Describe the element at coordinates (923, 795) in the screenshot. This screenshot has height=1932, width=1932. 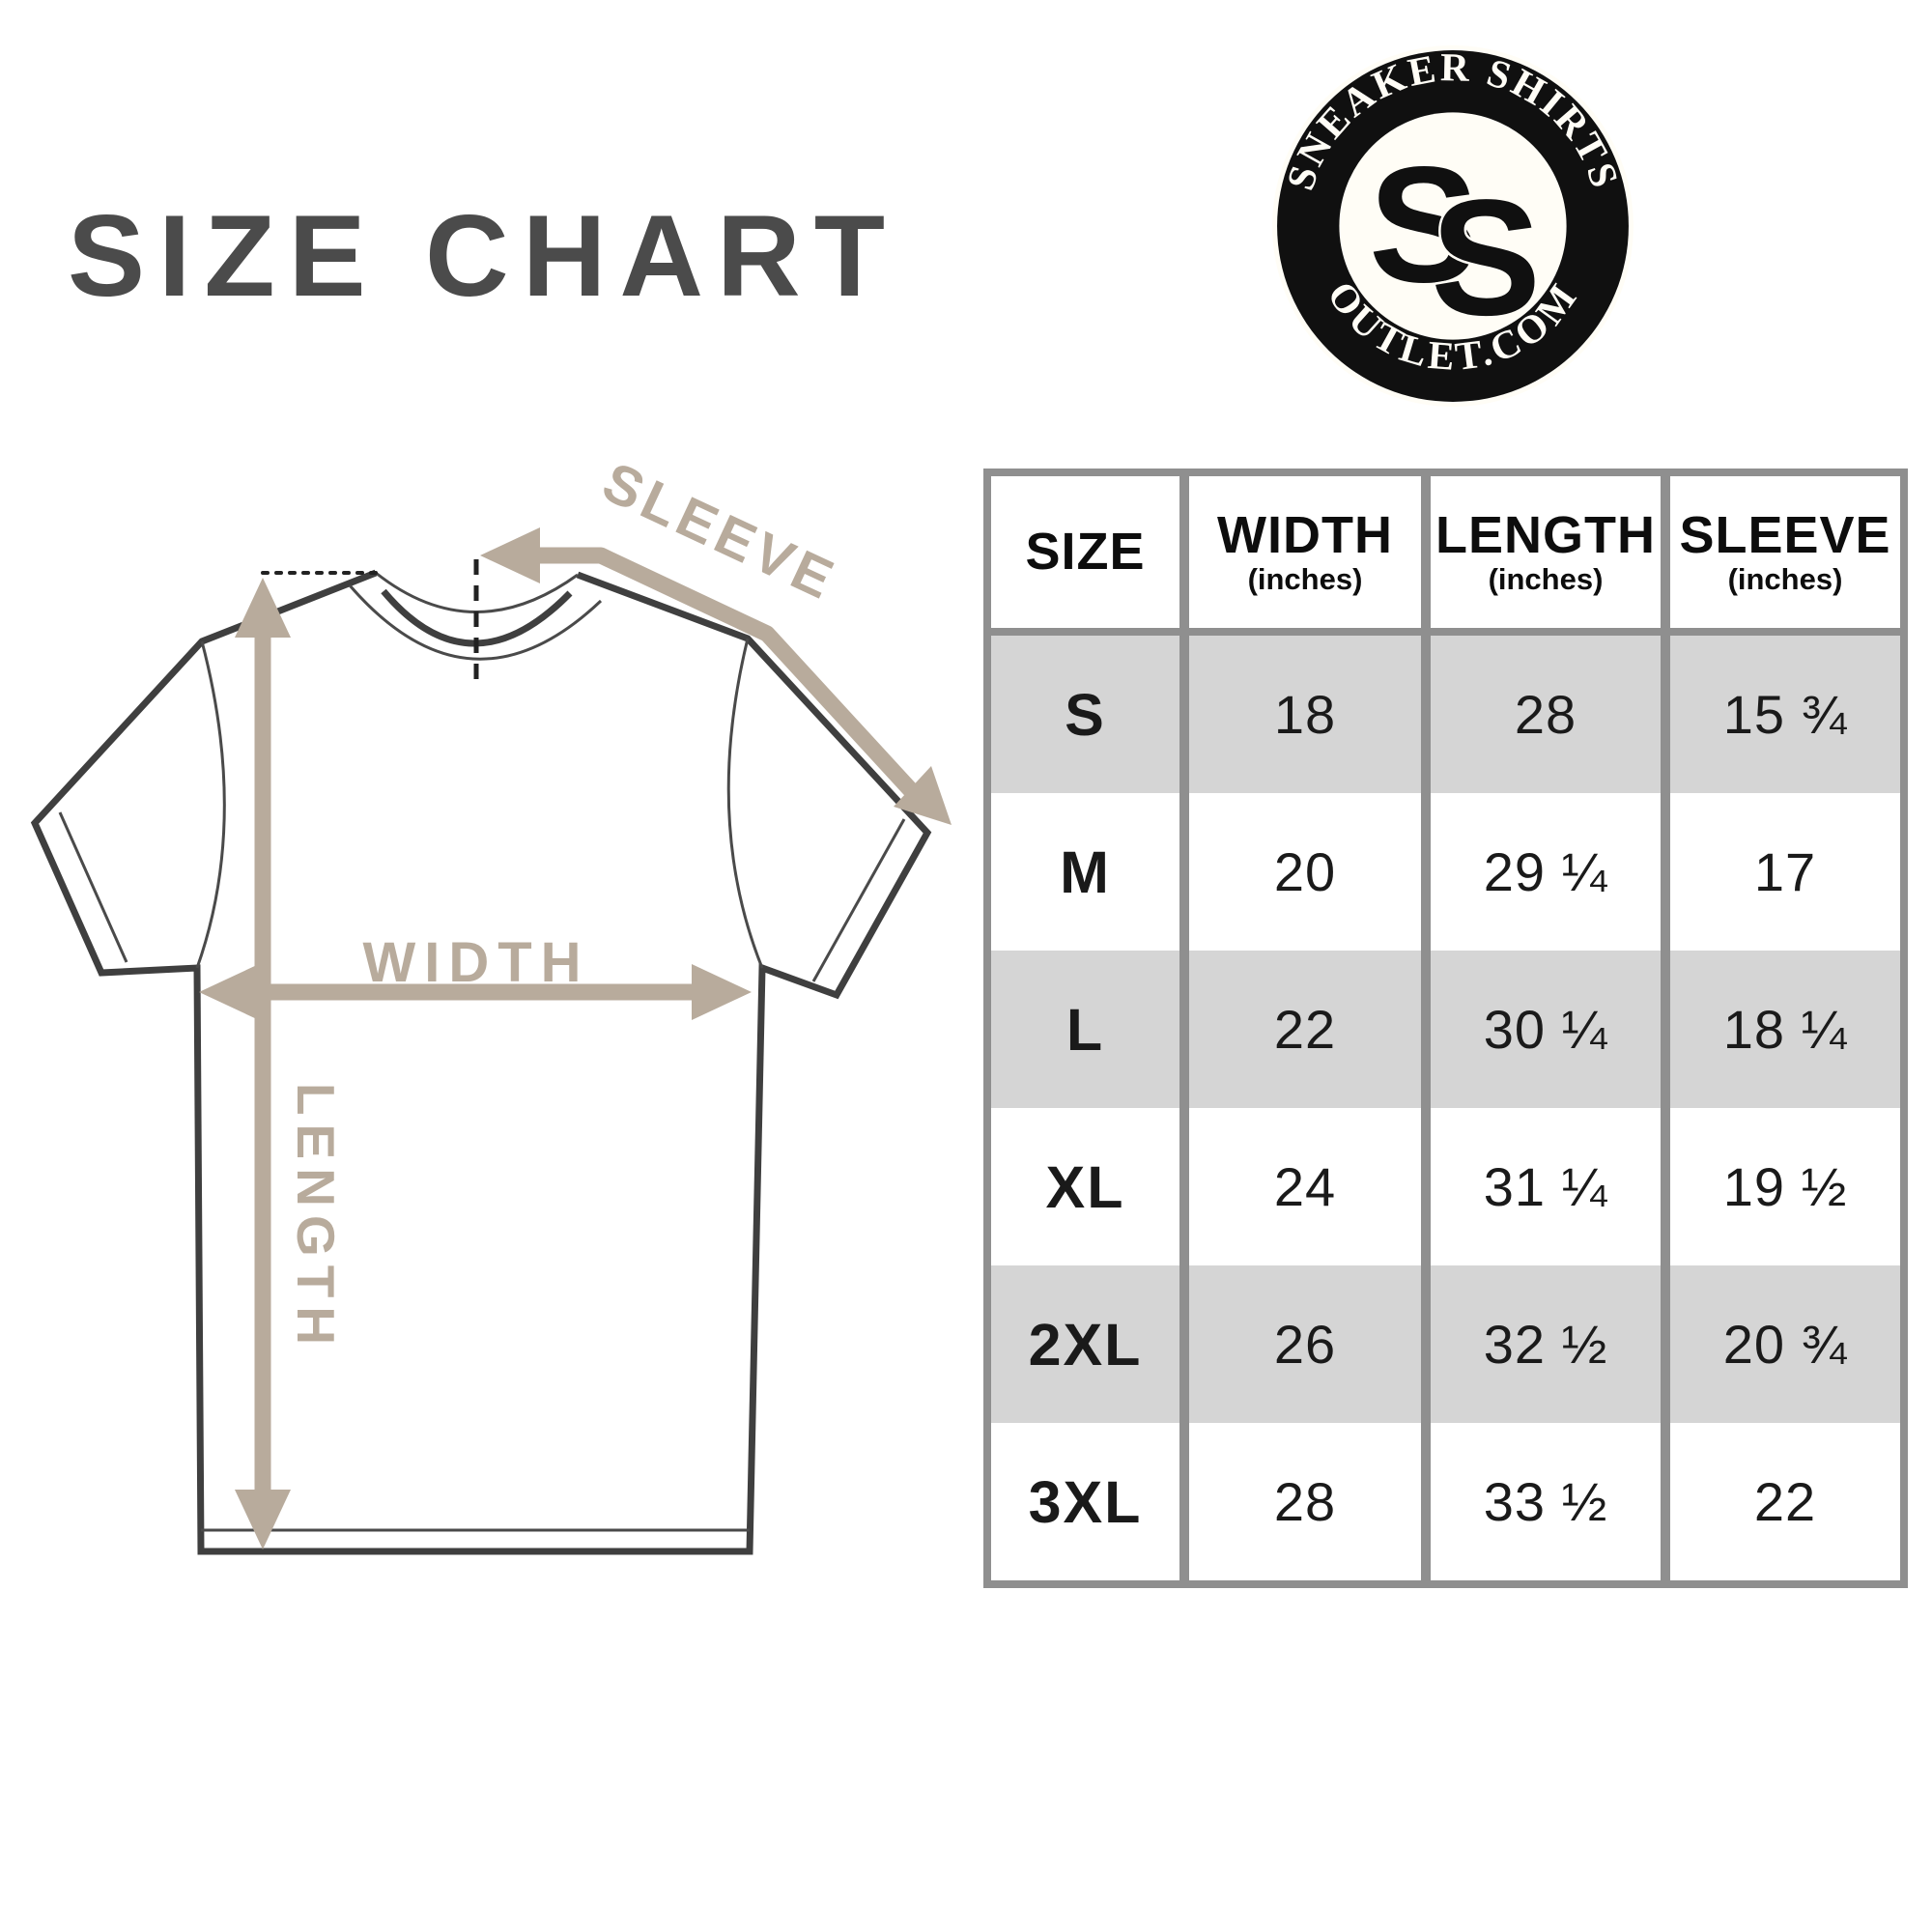
I see `arrowhead-diagonal-icon` at that location.